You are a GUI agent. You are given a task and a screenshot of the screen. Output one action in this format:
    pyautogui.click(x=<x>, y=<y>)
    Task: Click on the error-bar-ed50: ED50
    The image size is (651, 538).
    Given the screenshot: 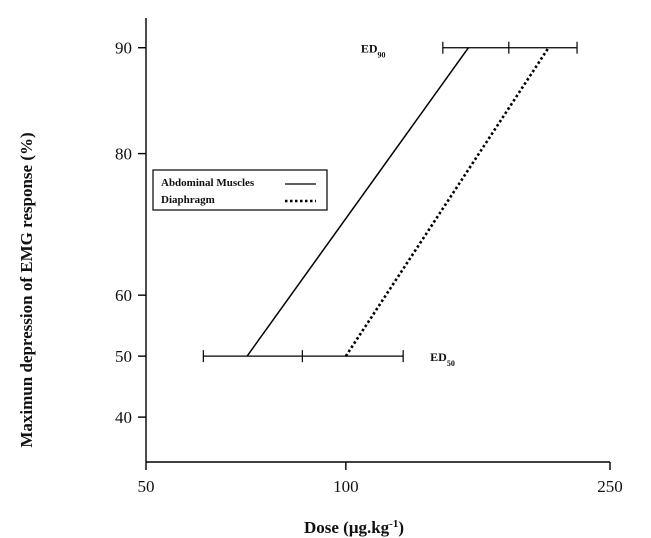 What is the action you would take?
    pyautogui.click(x=328, y=359)
    